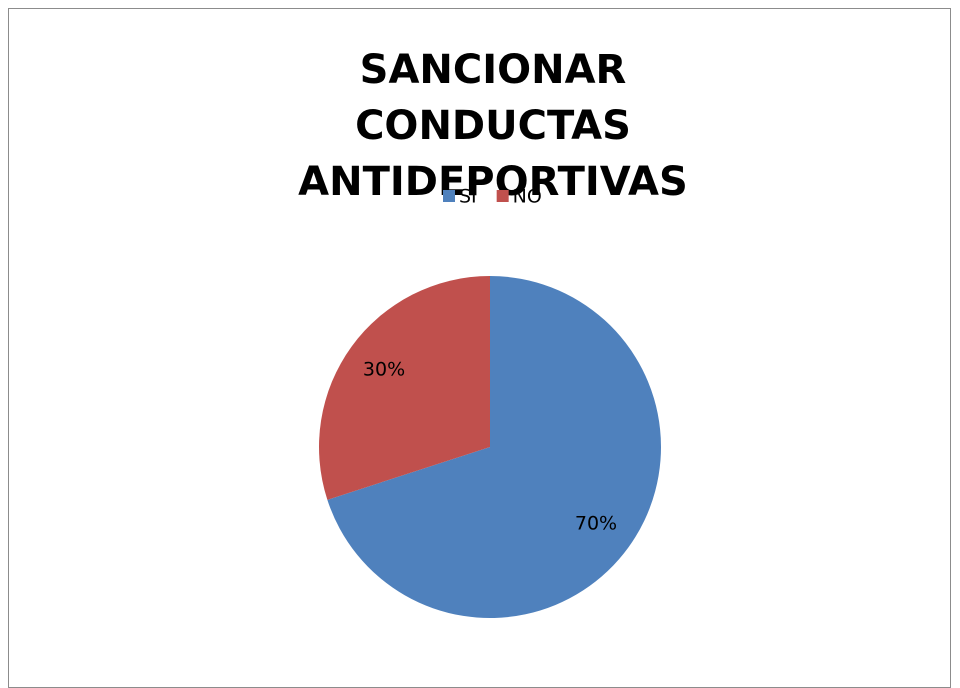 This screenshot has height=688, width=960. Describe the element at coordinates (493, 126) in the screenshot. I see `chart-title: SANCIONAR CONDUCTAS ANTIDEPORTIVAS` at that location.